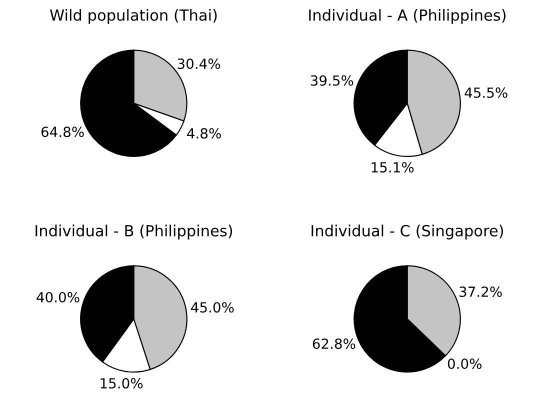 Image resolution: width=541 pixels, height=414 pixels. I want to click on chart-title: Individual - C (Singapore), so click(407, 232).